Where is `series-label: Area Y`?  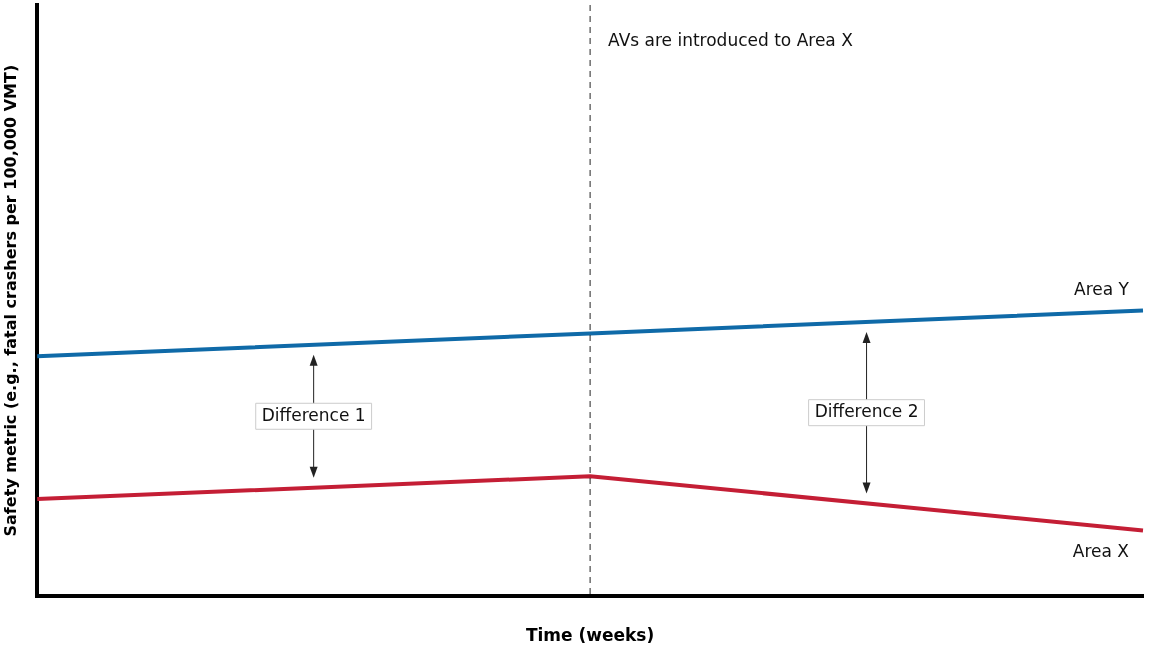
series-label: Area Y is located at coordinates (1102, 288).